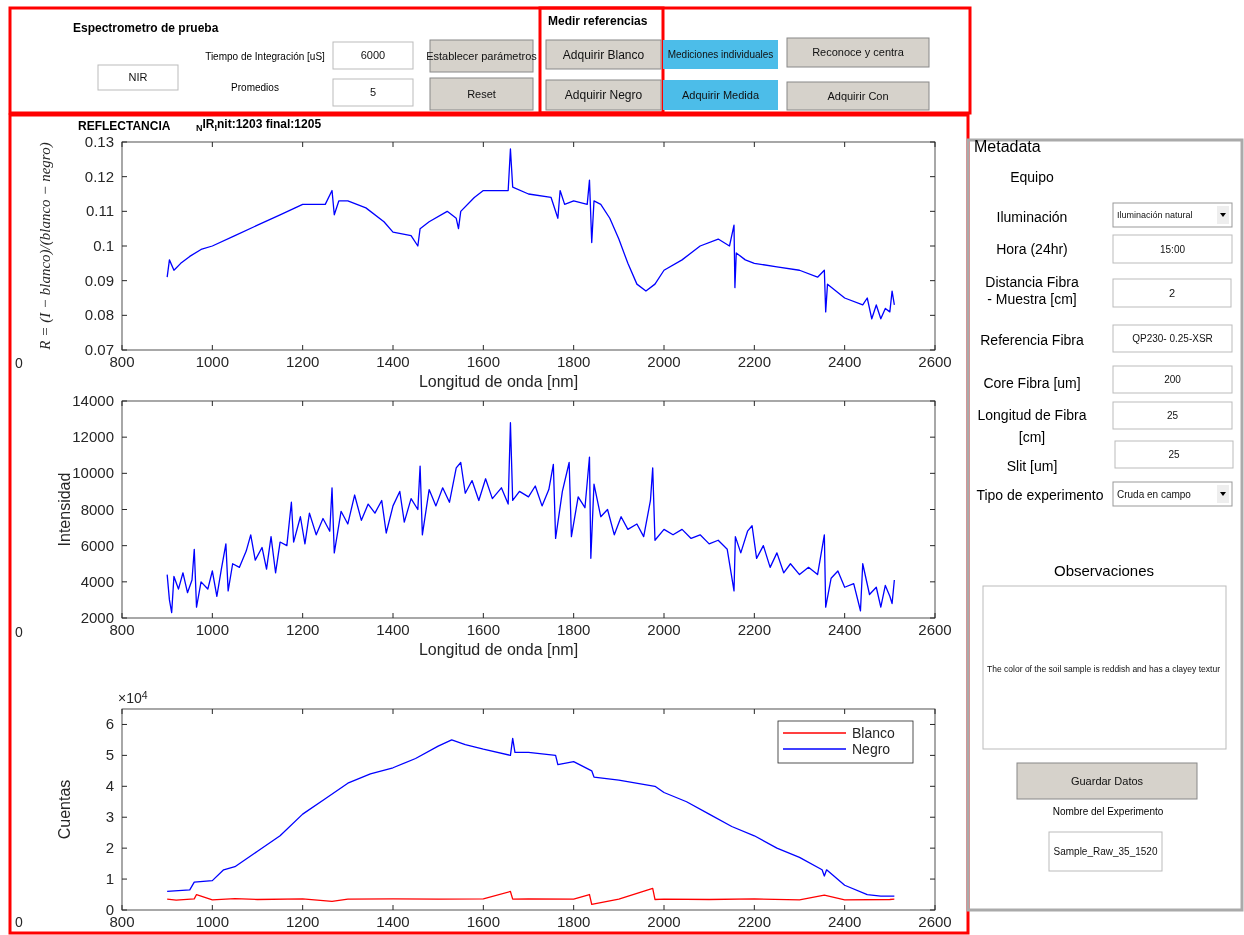  Describe the element at coordinates (482, 55) in the screenshot. I see `text: Establecer parámetros` at that location.